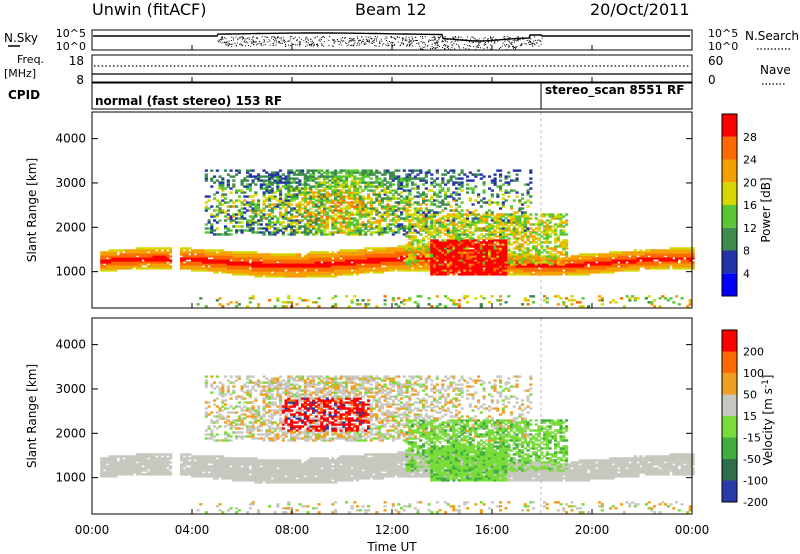 The image size is (800, 554). I want to click on noise-panel: N.Sky 10^5 10^0 10^5 10^0 N.Search, so click(401, 40).